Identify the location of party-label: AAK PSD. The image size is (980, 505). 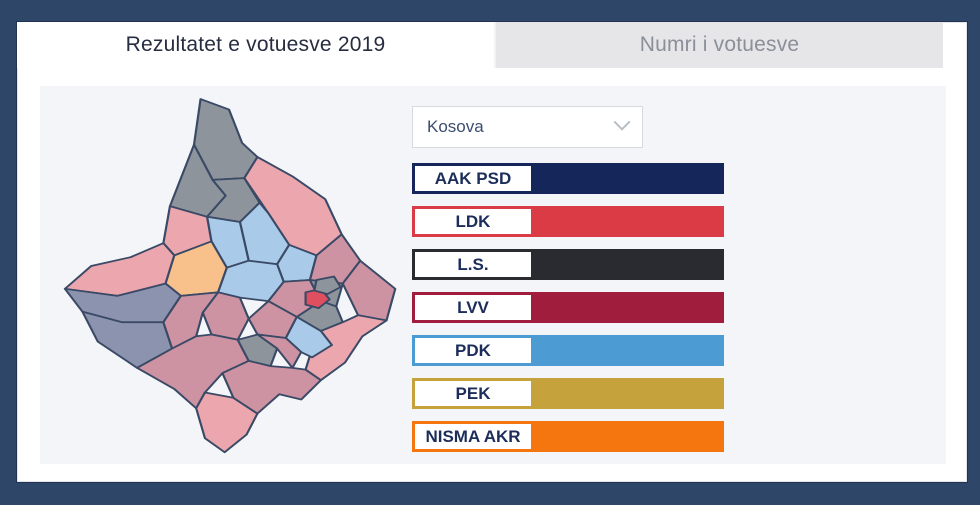
(473, 178).